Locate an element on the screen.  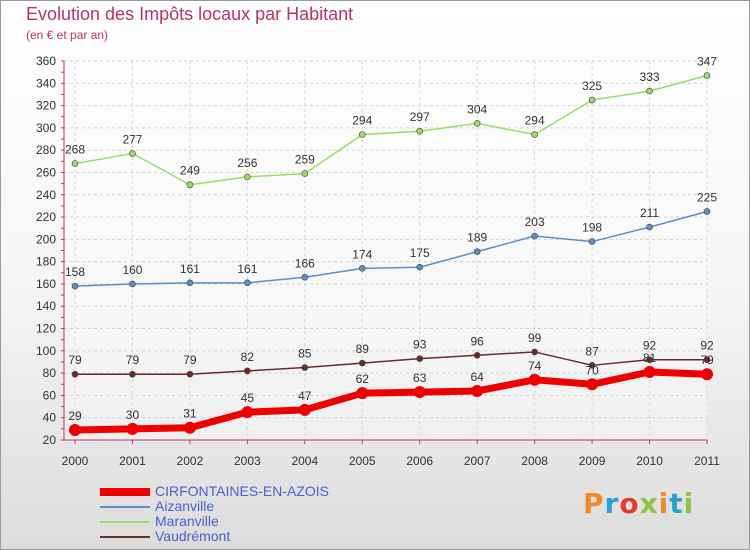
data-label: 198 is located at coordinates (592, 228).